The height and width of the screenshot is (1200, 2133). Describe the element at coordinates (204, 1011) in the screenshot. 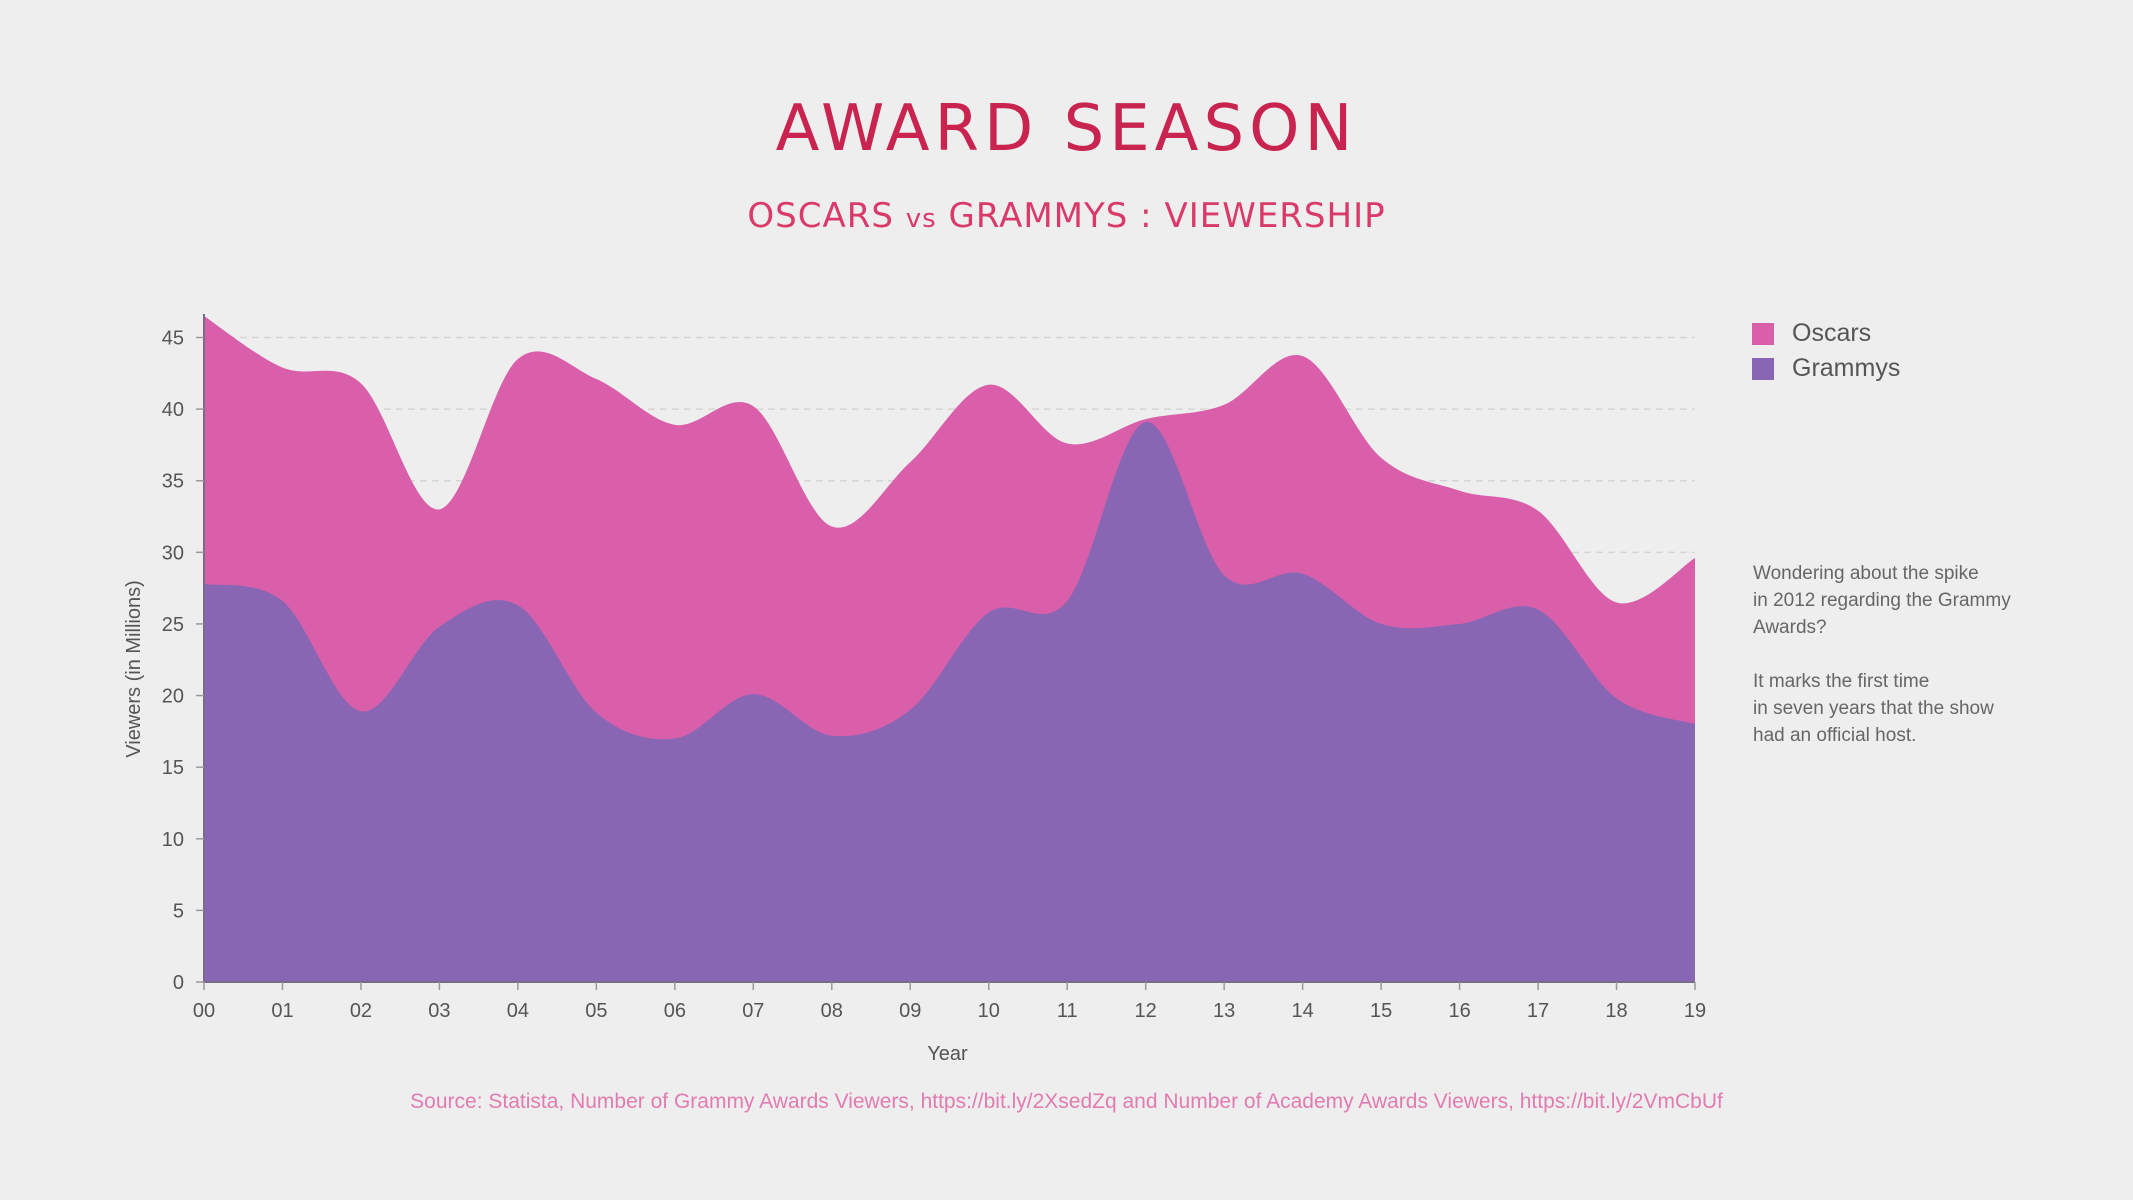

I see `x-tick-label-00: 00` at that location.